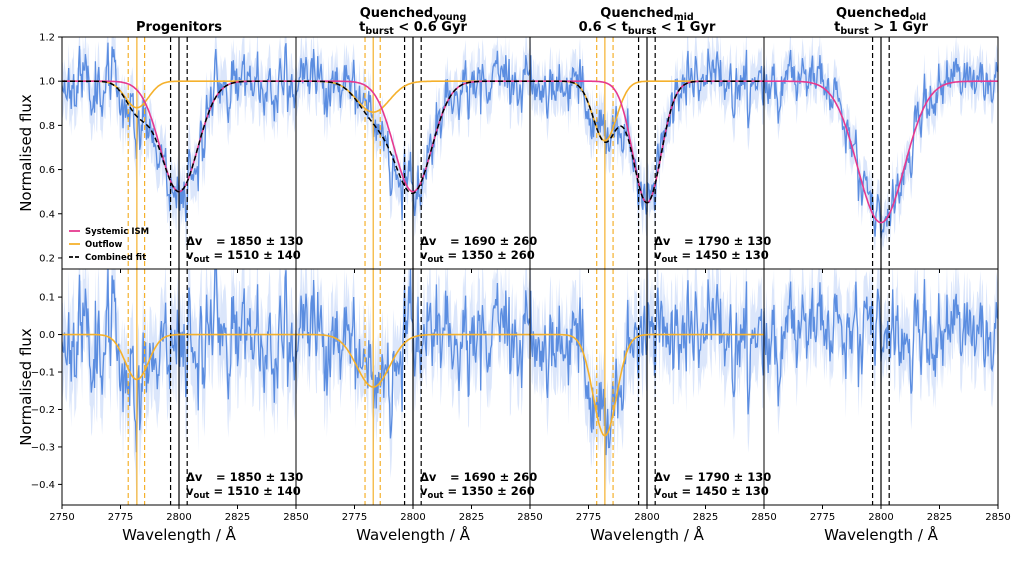 The height and width of the screenshot is (561, 1024). I want to click on y-tick-label: 0.4, so click(47, 214).